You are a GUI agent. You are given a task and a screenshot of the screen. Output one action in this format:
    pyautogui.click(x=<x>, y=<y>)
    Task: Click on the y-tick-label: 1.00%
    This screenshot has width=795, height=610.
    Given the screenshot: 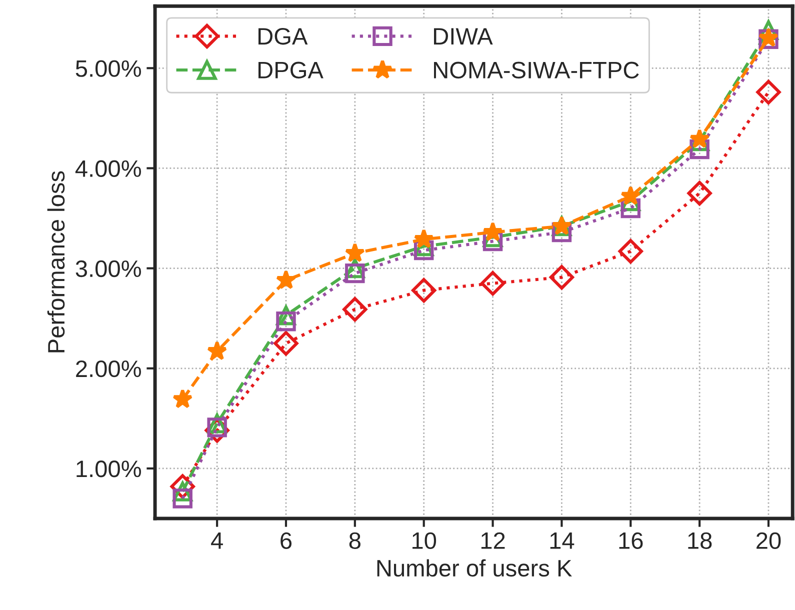 What is the action you would take?
    pyautogui.click(x=108, y=469)
    